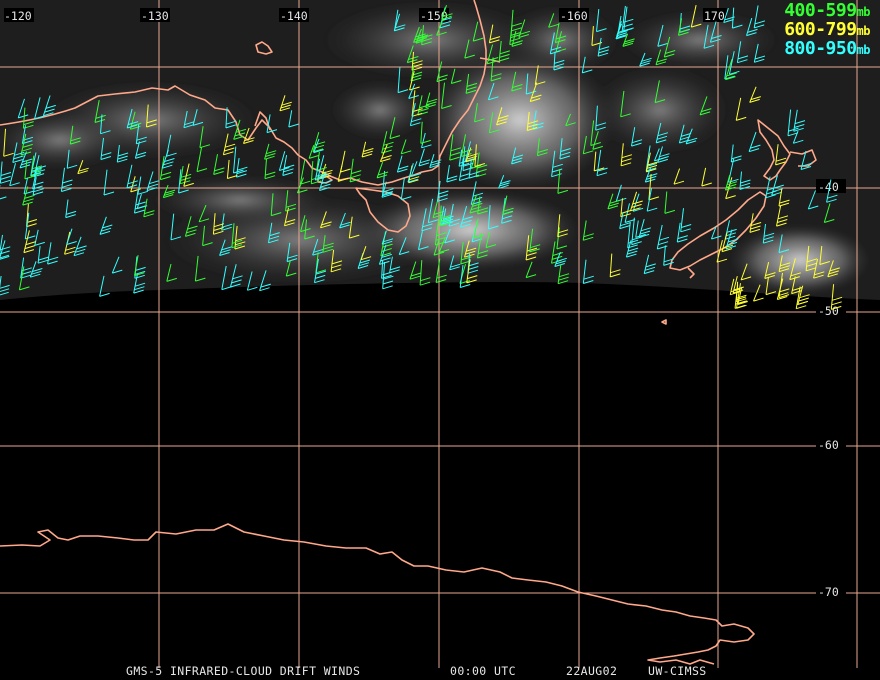  What do you see at coordinates (155, 16) in the screenshot?
I see `lon-label: -130` at bounding box center [155, 16].